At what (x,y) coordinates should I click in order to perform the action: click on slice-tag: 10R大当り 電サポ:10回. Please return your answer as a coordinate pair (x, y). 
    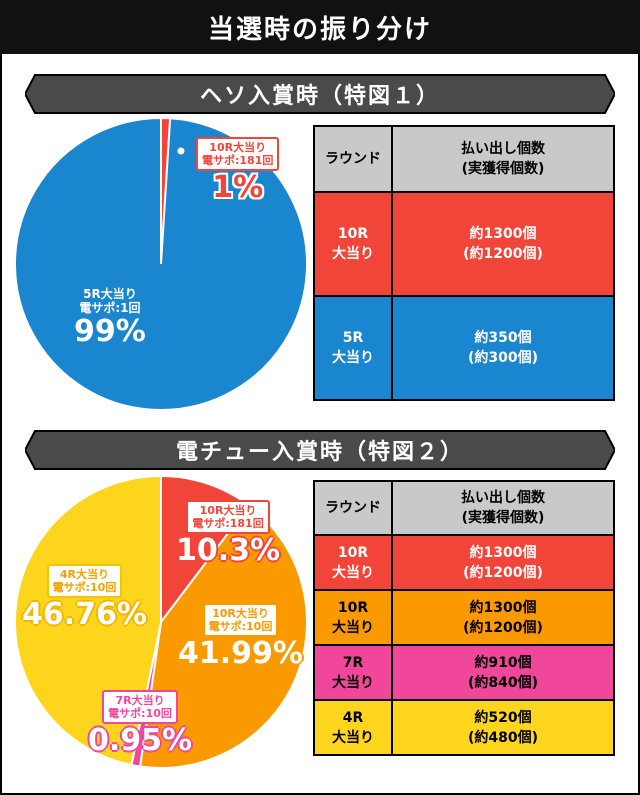
    Looking at the image, I should click on (240, 620).